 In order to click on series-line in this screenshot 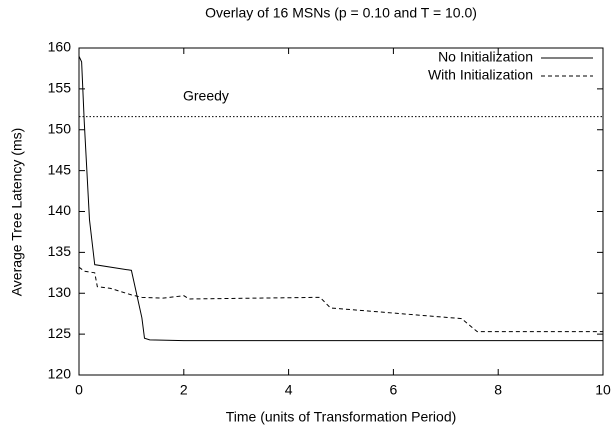, I will do `click(340, 299)`.